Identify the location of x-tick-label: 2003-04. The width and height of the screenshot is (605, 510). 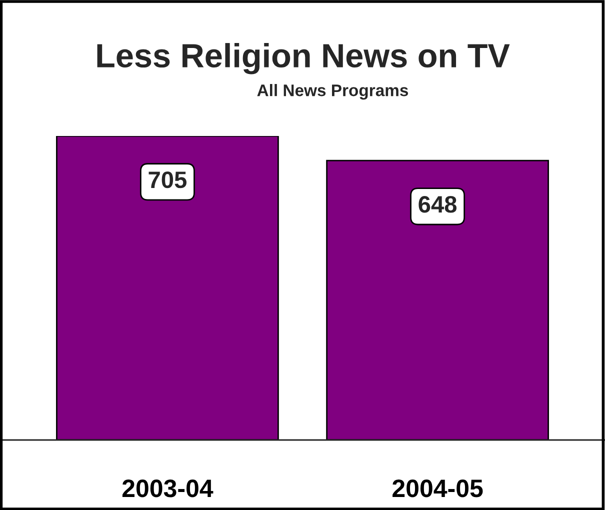
(168, 489).